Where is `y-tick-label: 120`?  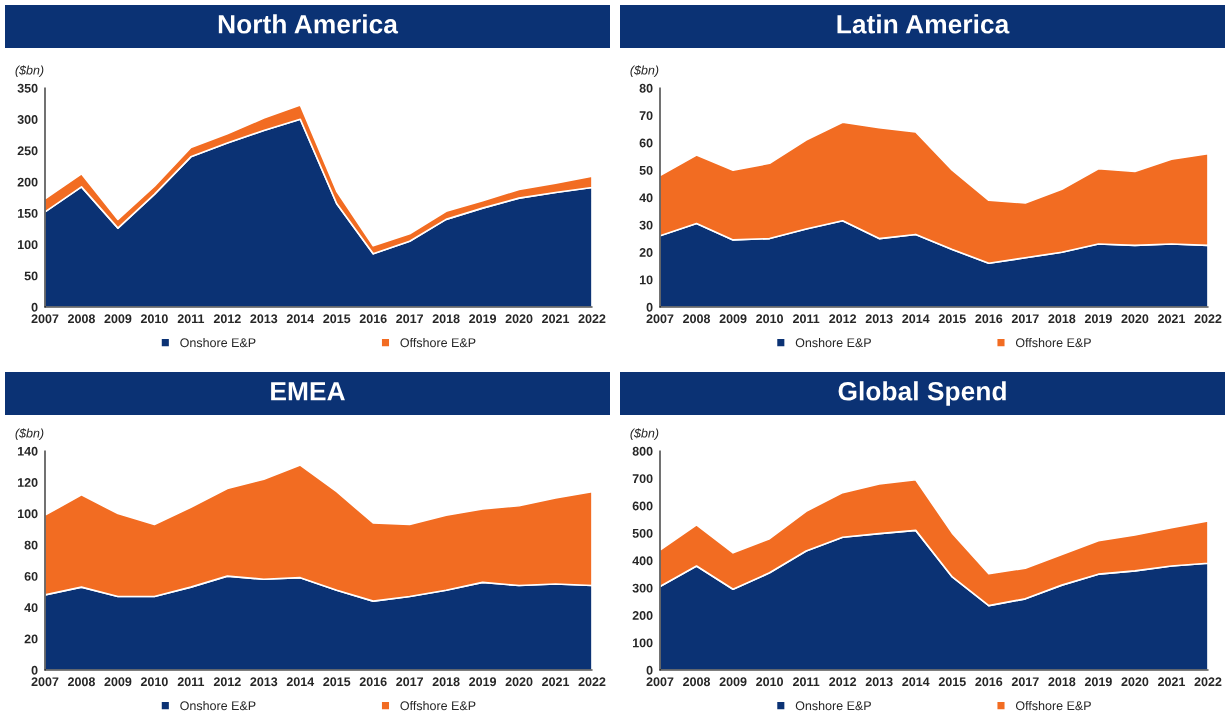 y-tick-label: 120 is located at coordinates (27, 482).